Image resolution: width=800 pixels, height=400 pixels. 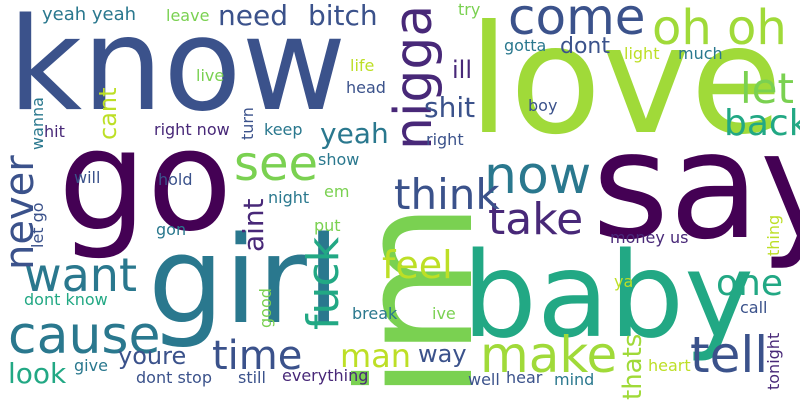 What do you see at coordinates (525, 45) in the screenshot?
I see `word-gotta: gotta` at bounding box center [525, 45].